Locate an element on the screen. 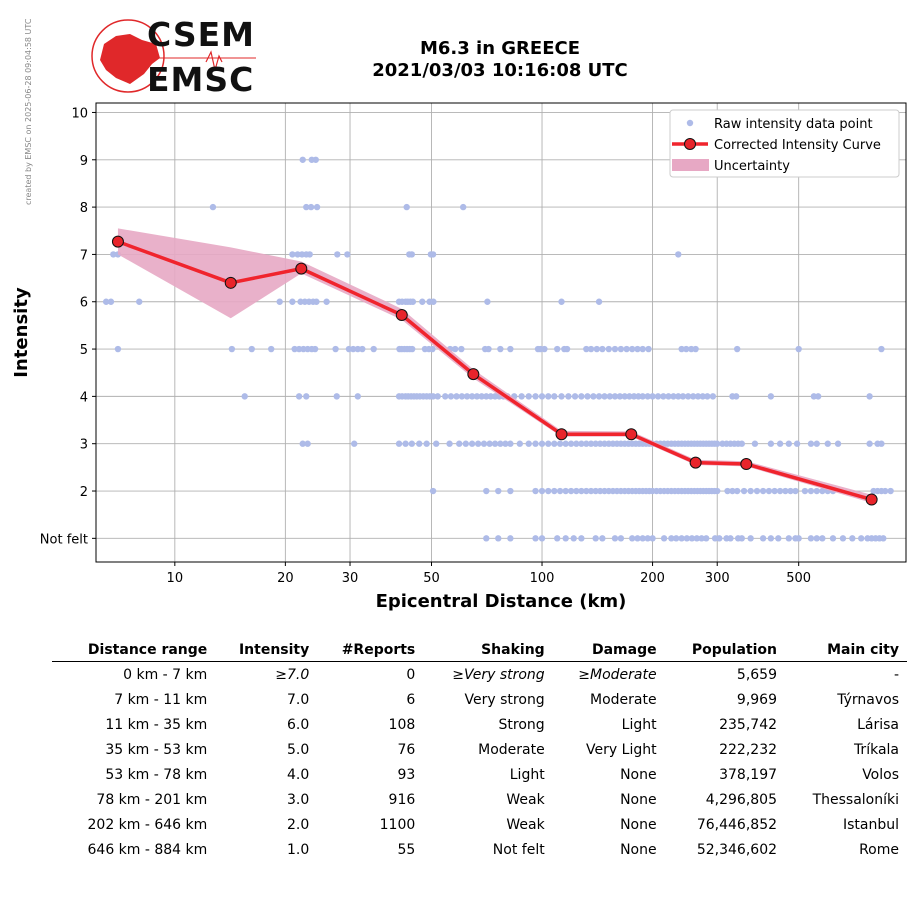 The height and width of the screenshot is (905, 915). y-tick-label: 10 is located at coordinates (79, 113).